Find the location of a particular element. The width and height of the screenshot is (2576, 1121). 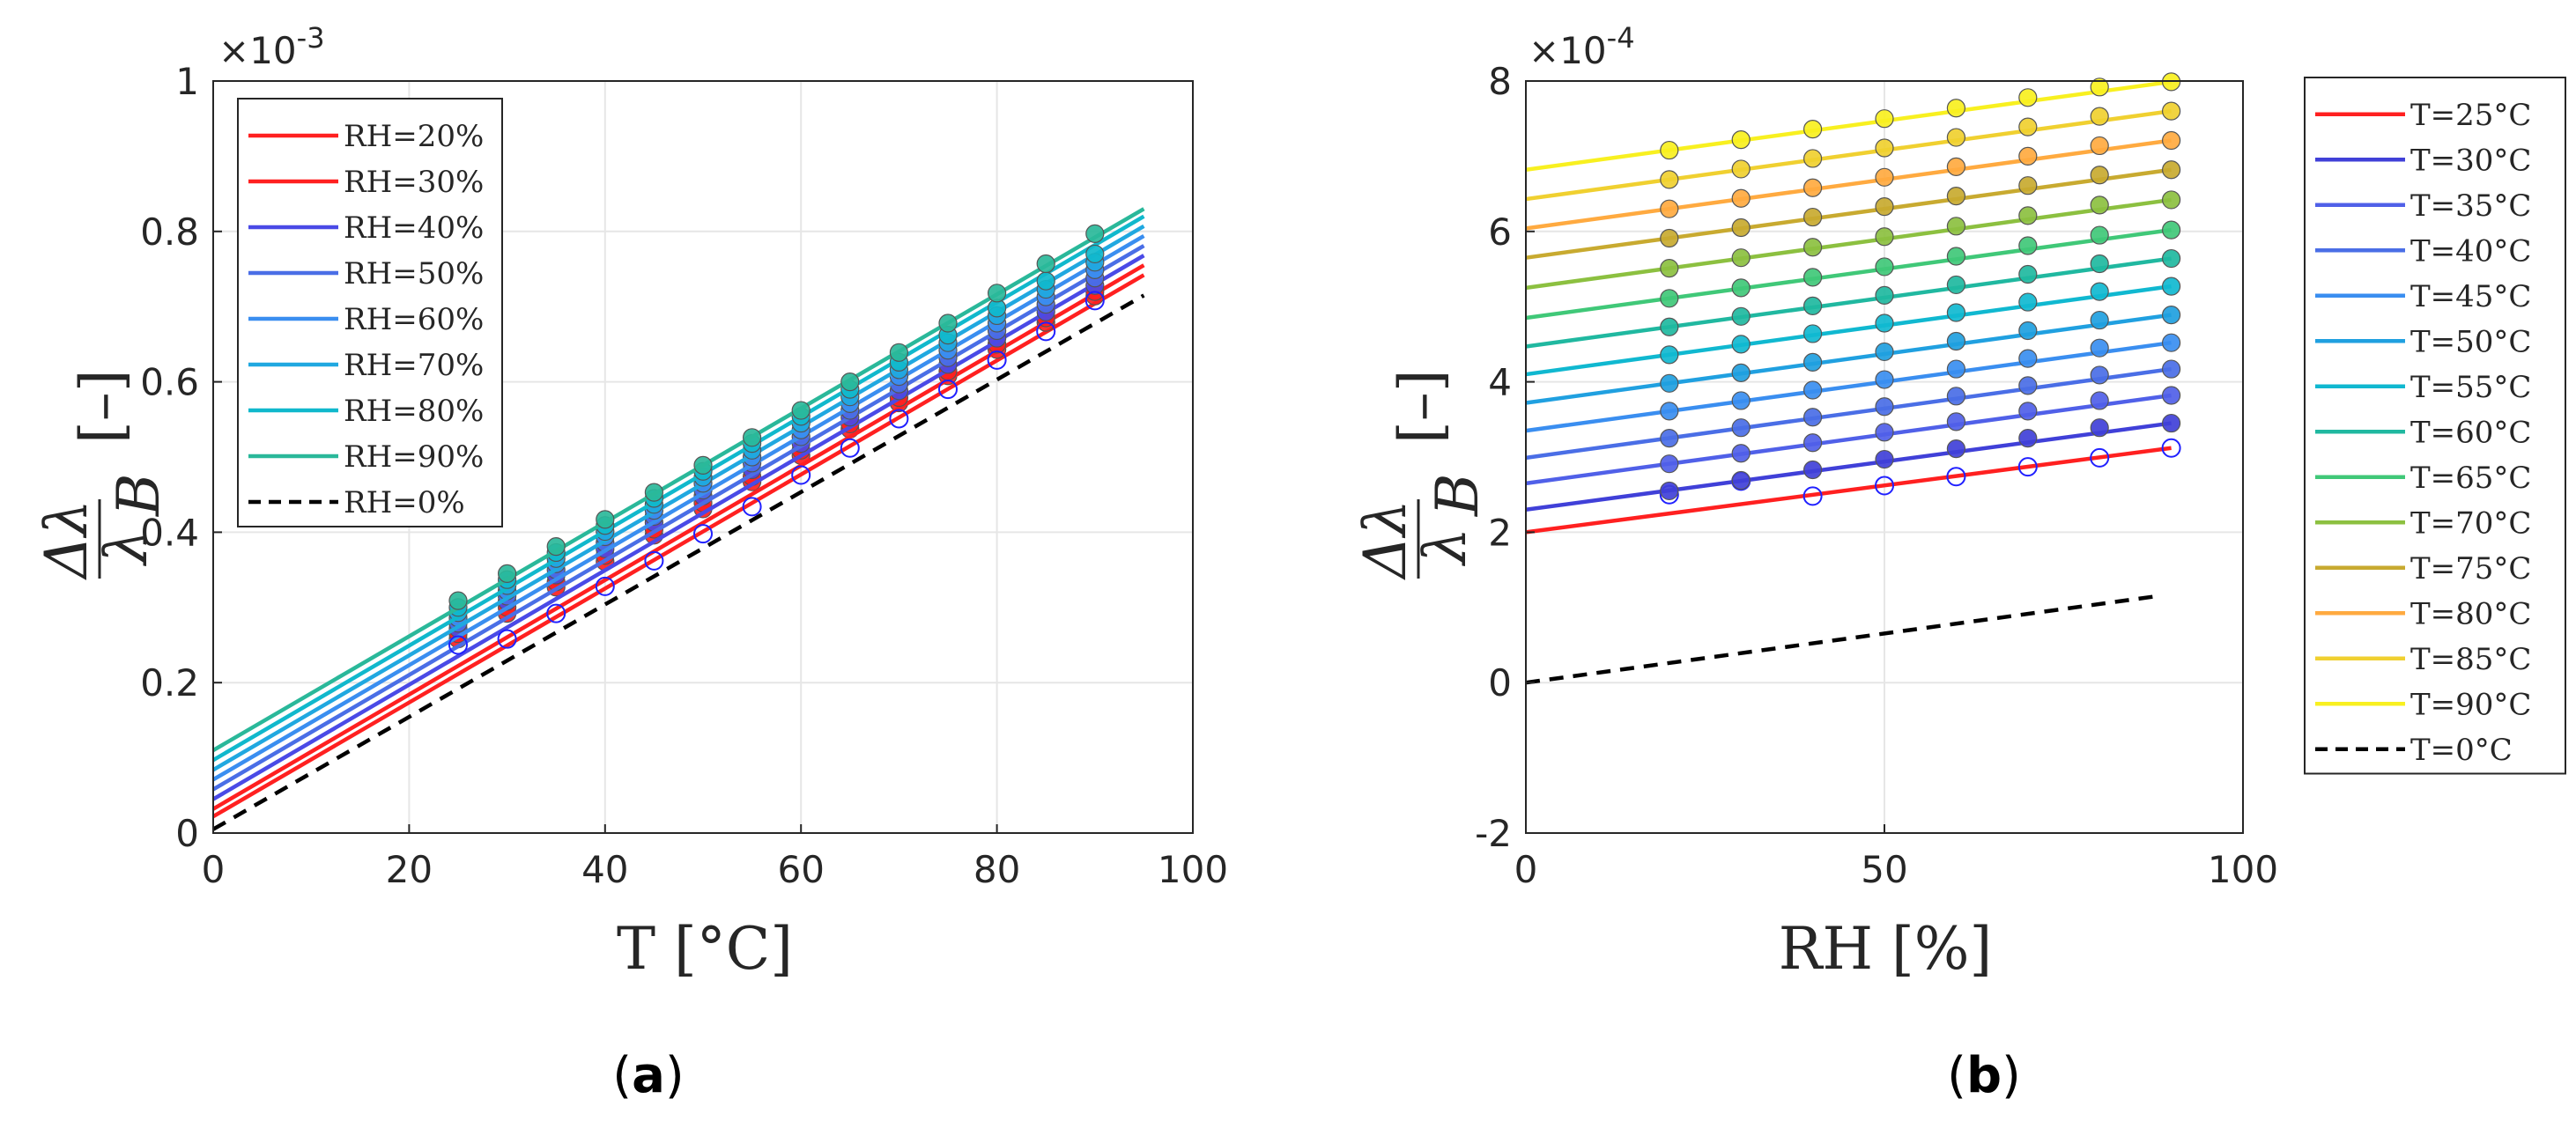

y-axis-label-b: Δλ λ B [–] is located at coordinates (1421, 476).